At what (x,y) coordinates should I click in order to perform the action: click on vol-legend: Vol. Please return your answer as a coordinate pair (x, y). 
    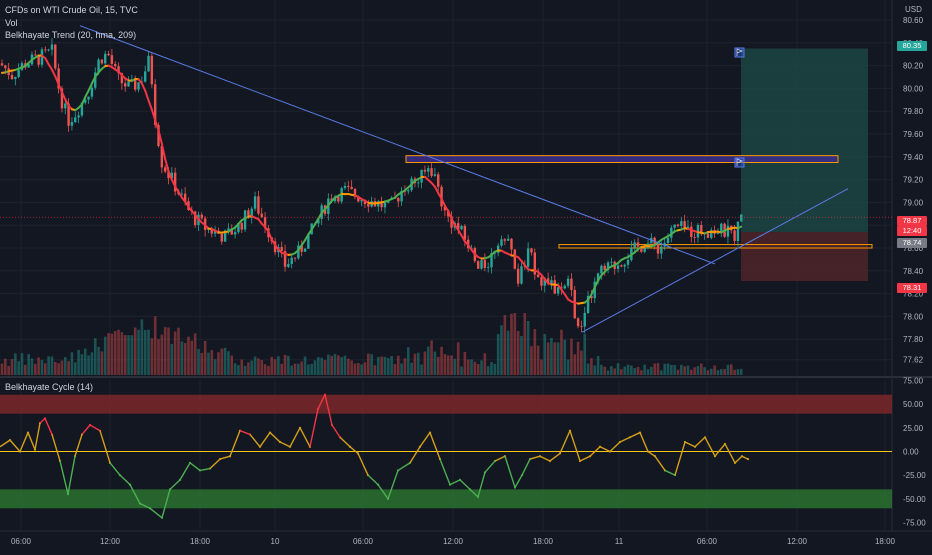
    Looking at the image, I should click on (11, 23).